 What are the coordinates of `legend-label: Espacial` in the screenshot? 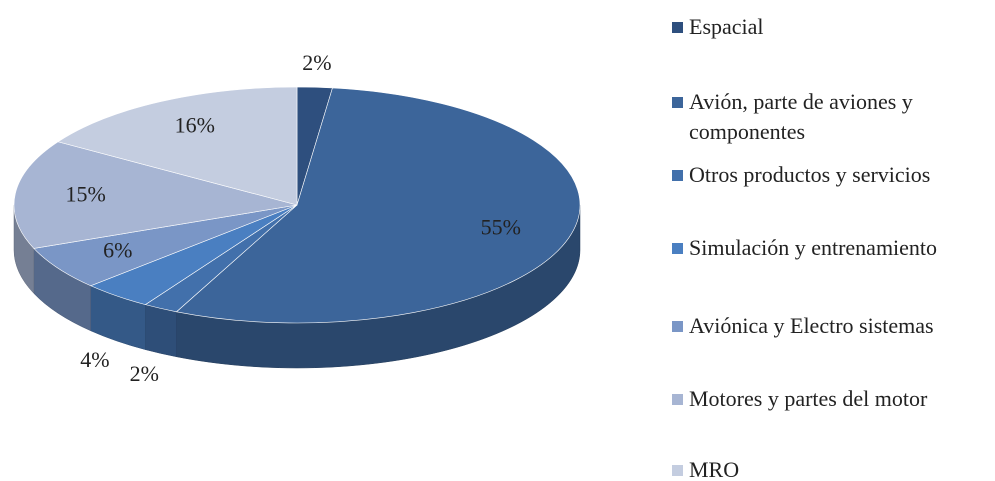 It's located at (726, 26).